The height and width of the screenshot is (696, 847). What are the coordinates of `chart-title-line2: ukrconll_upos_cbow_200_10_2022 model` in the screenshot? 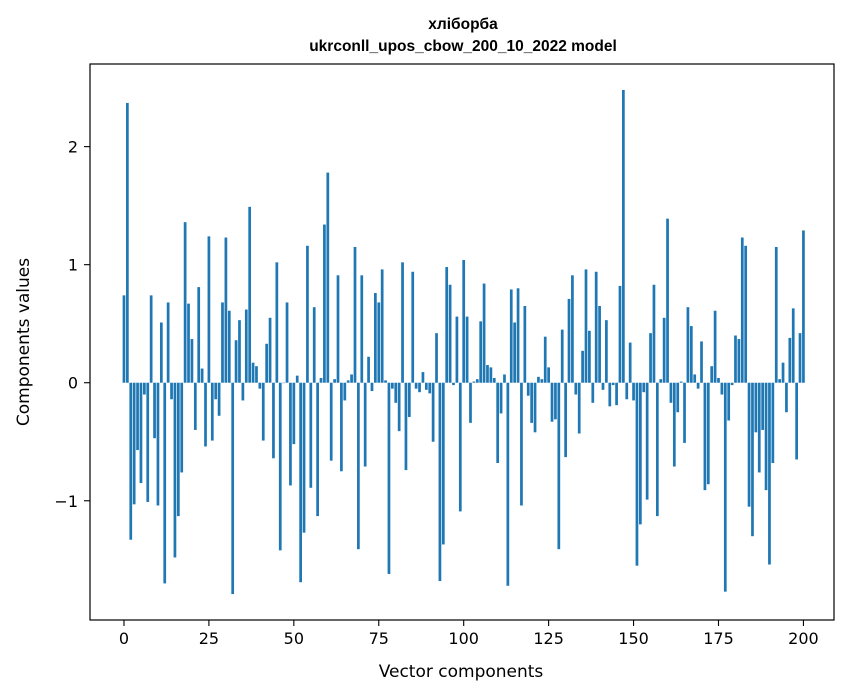 It's located at (463, 46).